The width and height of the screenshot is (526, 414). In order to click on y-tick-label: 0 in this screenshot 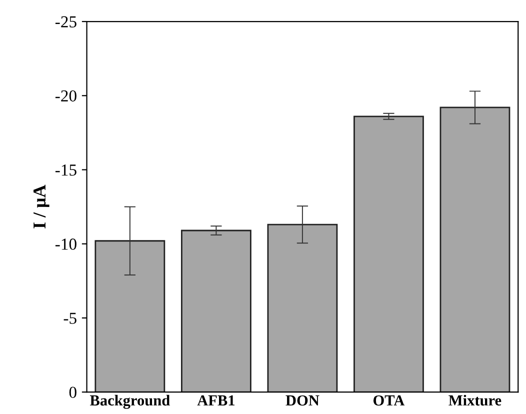, I will do `click(72, 392)`.